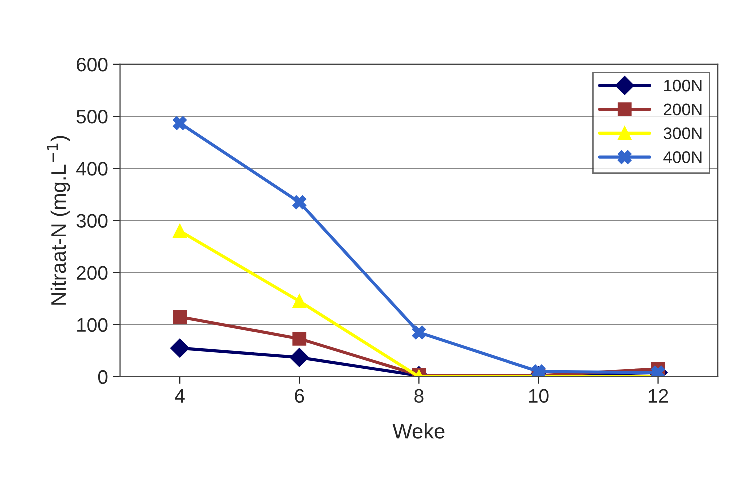 The width and height of the screenshot is (729, 496). What do you see at coordinates (180, 396) in the screenshot?
I see `x-tick-label: 4` at bounding box center [180, 396].